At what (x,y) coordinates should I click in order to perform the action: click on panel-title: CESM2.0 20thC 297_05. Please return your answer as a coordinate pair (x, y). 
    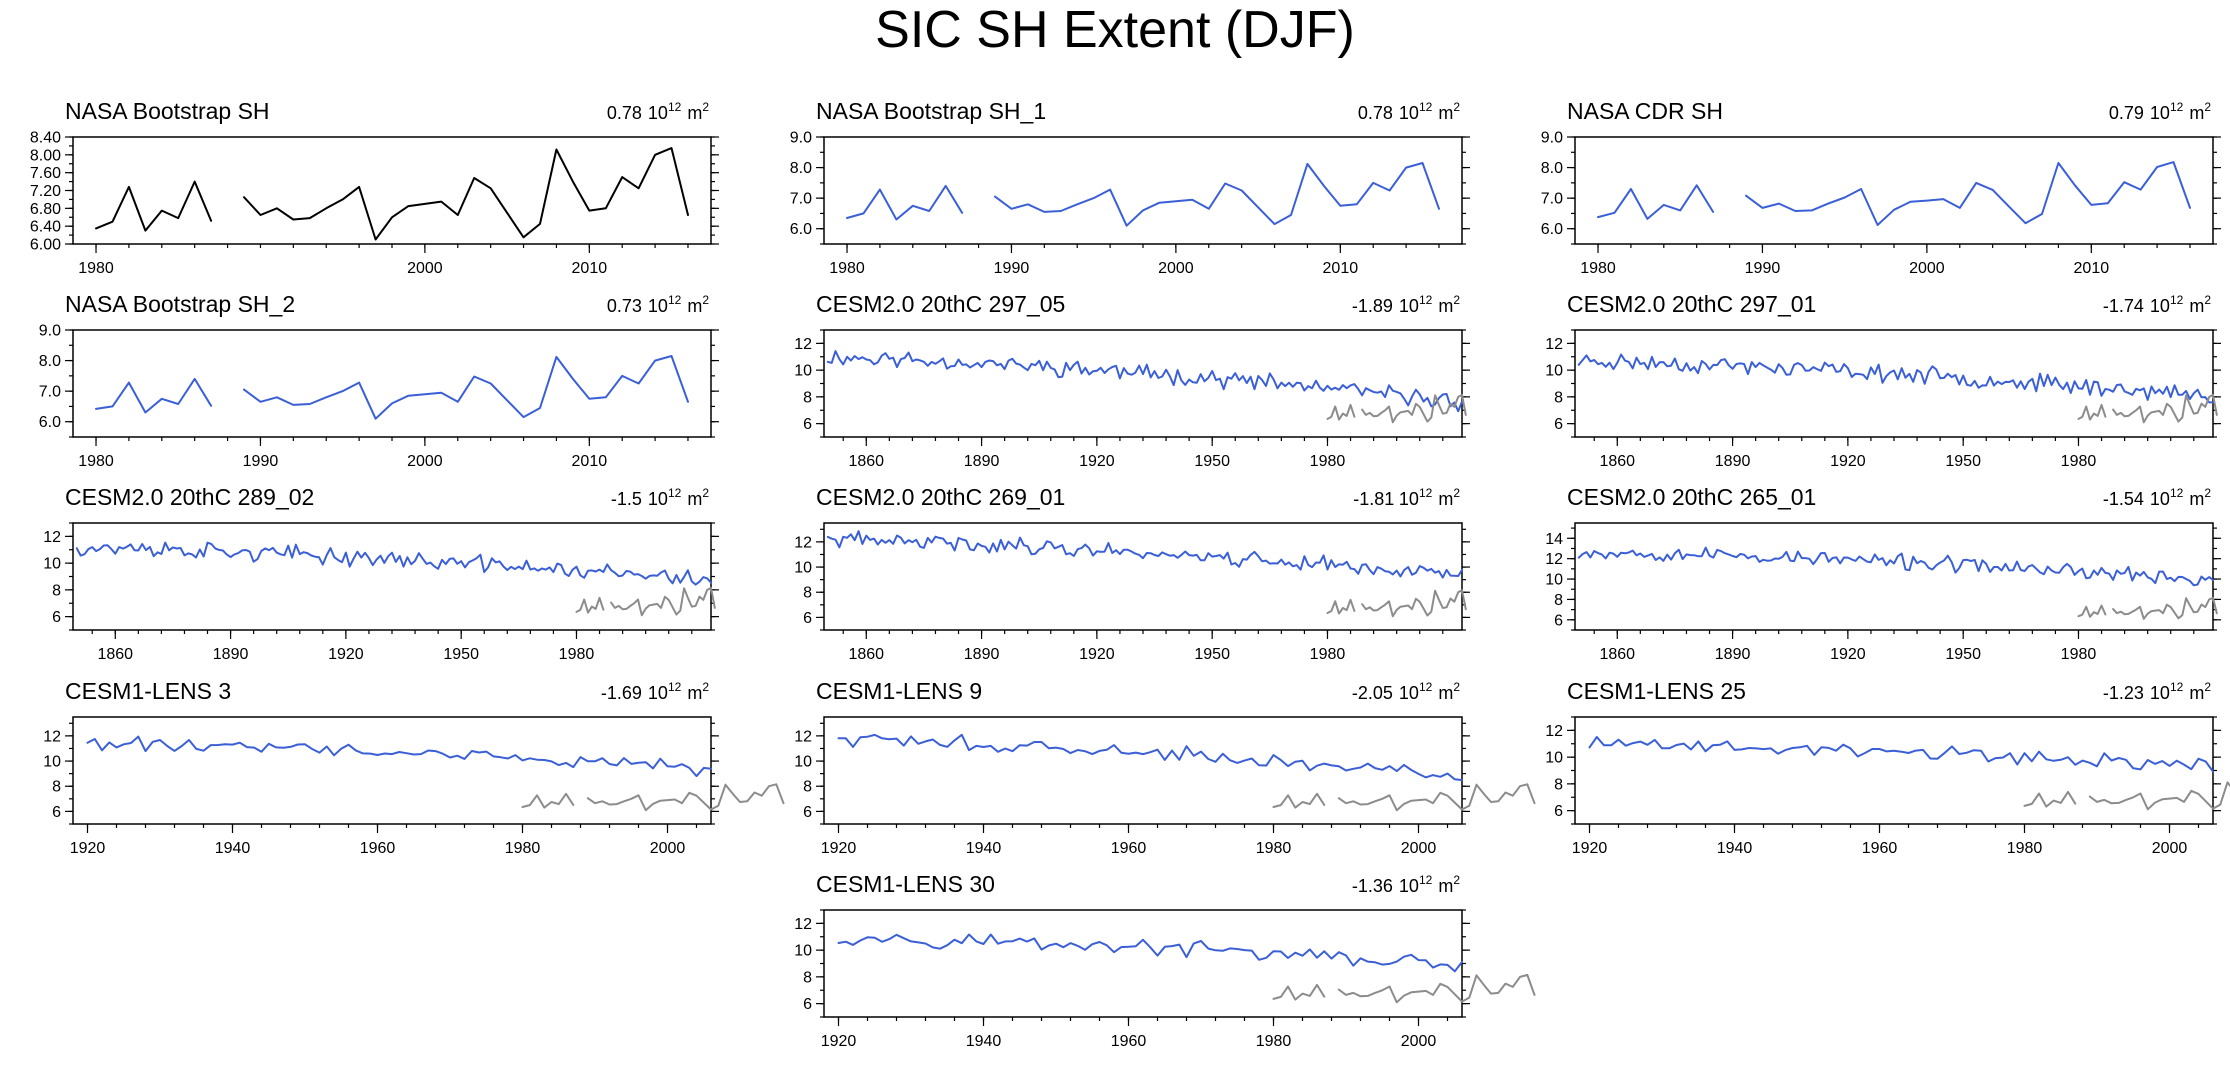
    Looking at the image, I should click on (940, 304).